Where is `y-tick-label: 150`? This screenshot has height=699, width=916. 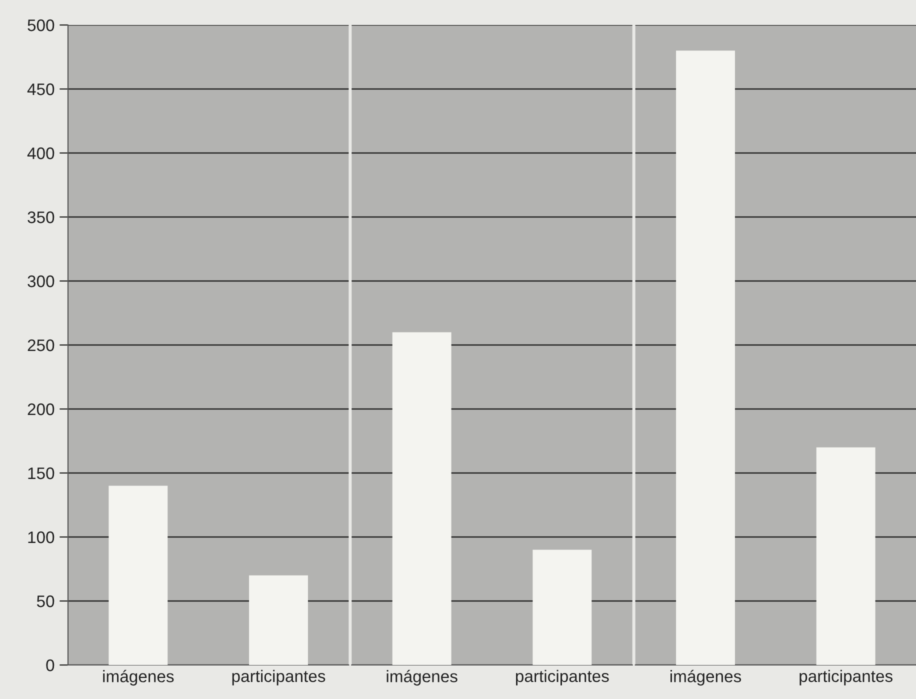 y-tick-label: 150 is located at coordinates (41, 473).